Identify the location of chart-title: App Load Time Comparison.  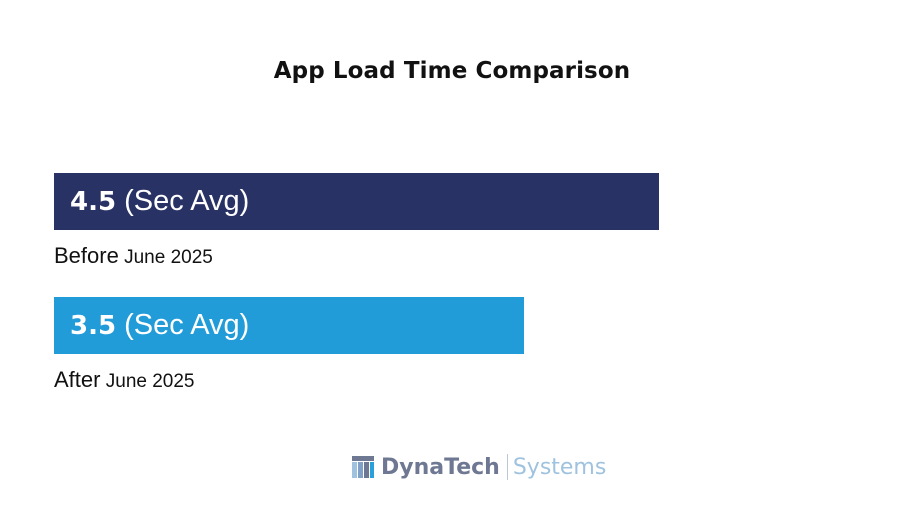
(452, 71).